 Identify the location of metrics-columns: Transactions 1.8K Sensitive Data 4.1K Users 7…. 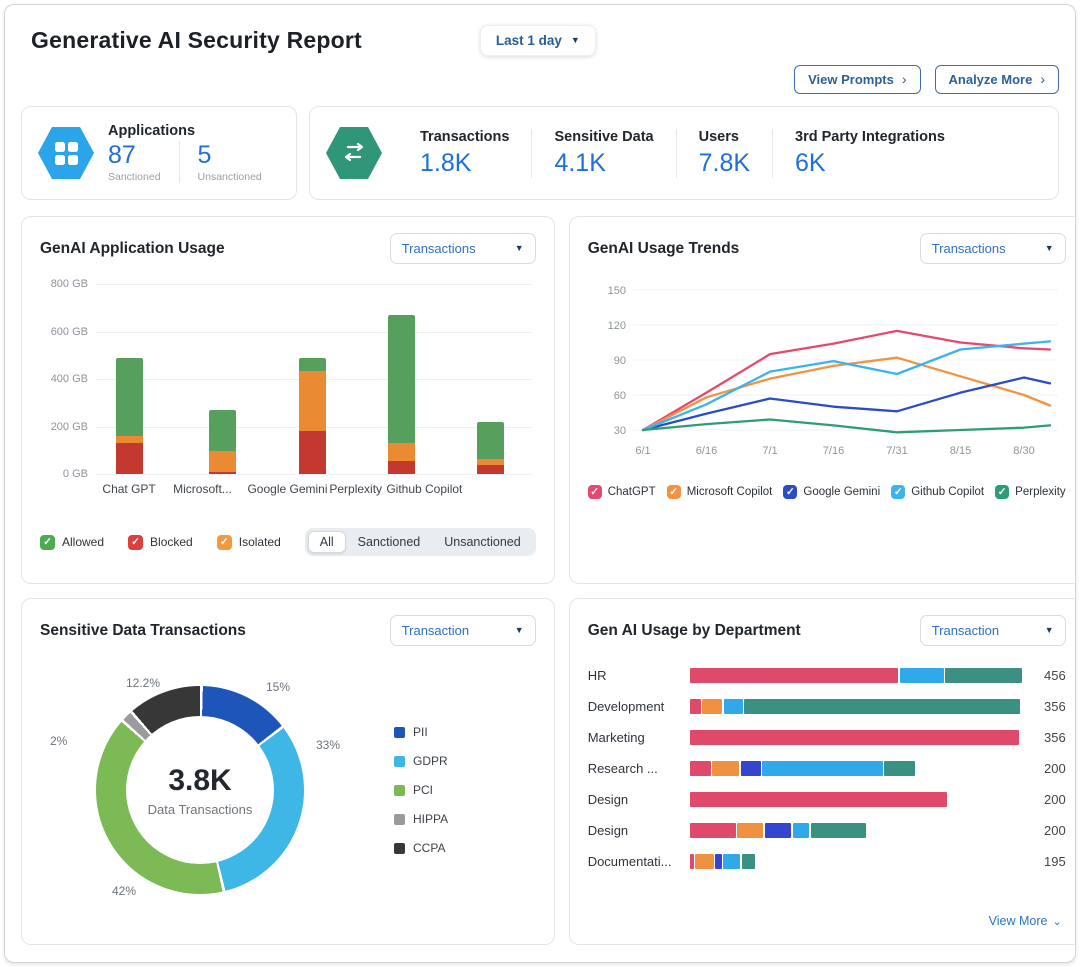
(720, 153).